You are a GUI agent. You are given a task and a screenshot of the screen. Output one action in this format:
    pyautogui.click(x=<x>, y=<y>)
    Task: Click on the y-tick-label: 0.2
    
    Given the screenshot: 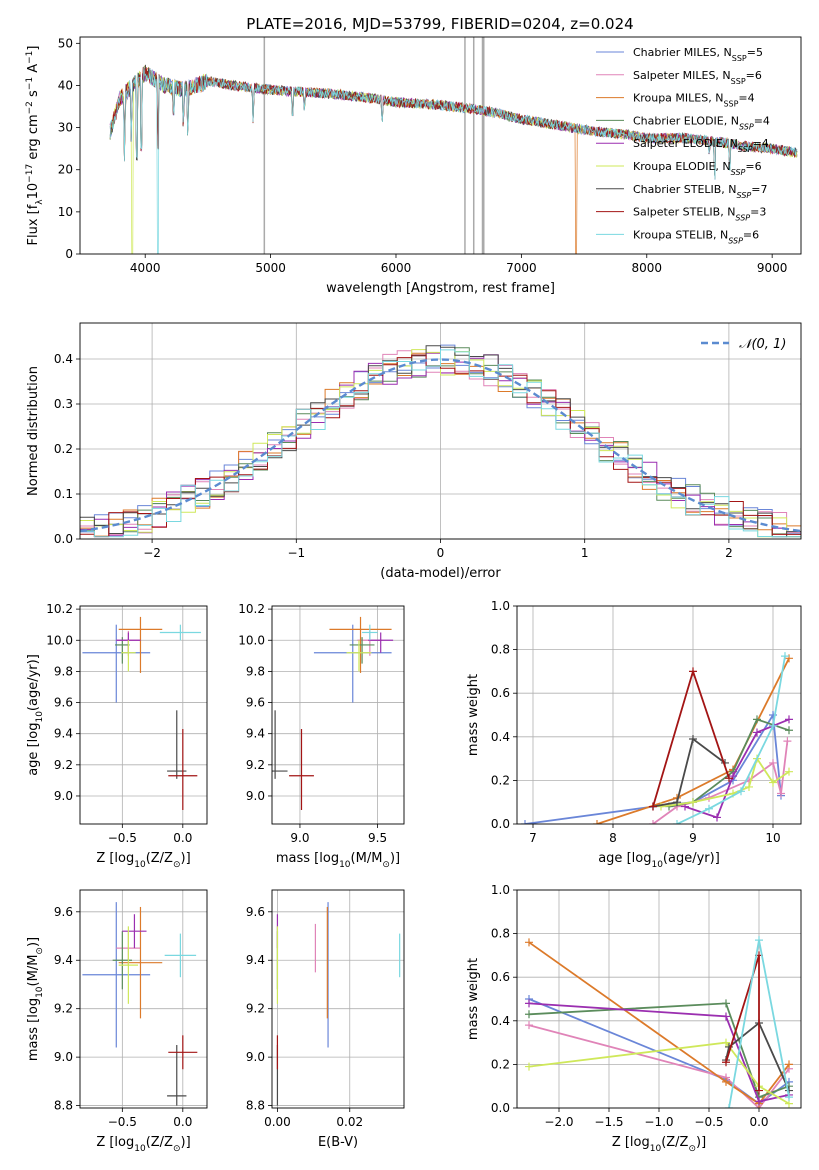 What is the action you would take?
    pyautogui.click(x=63, y=449)
    